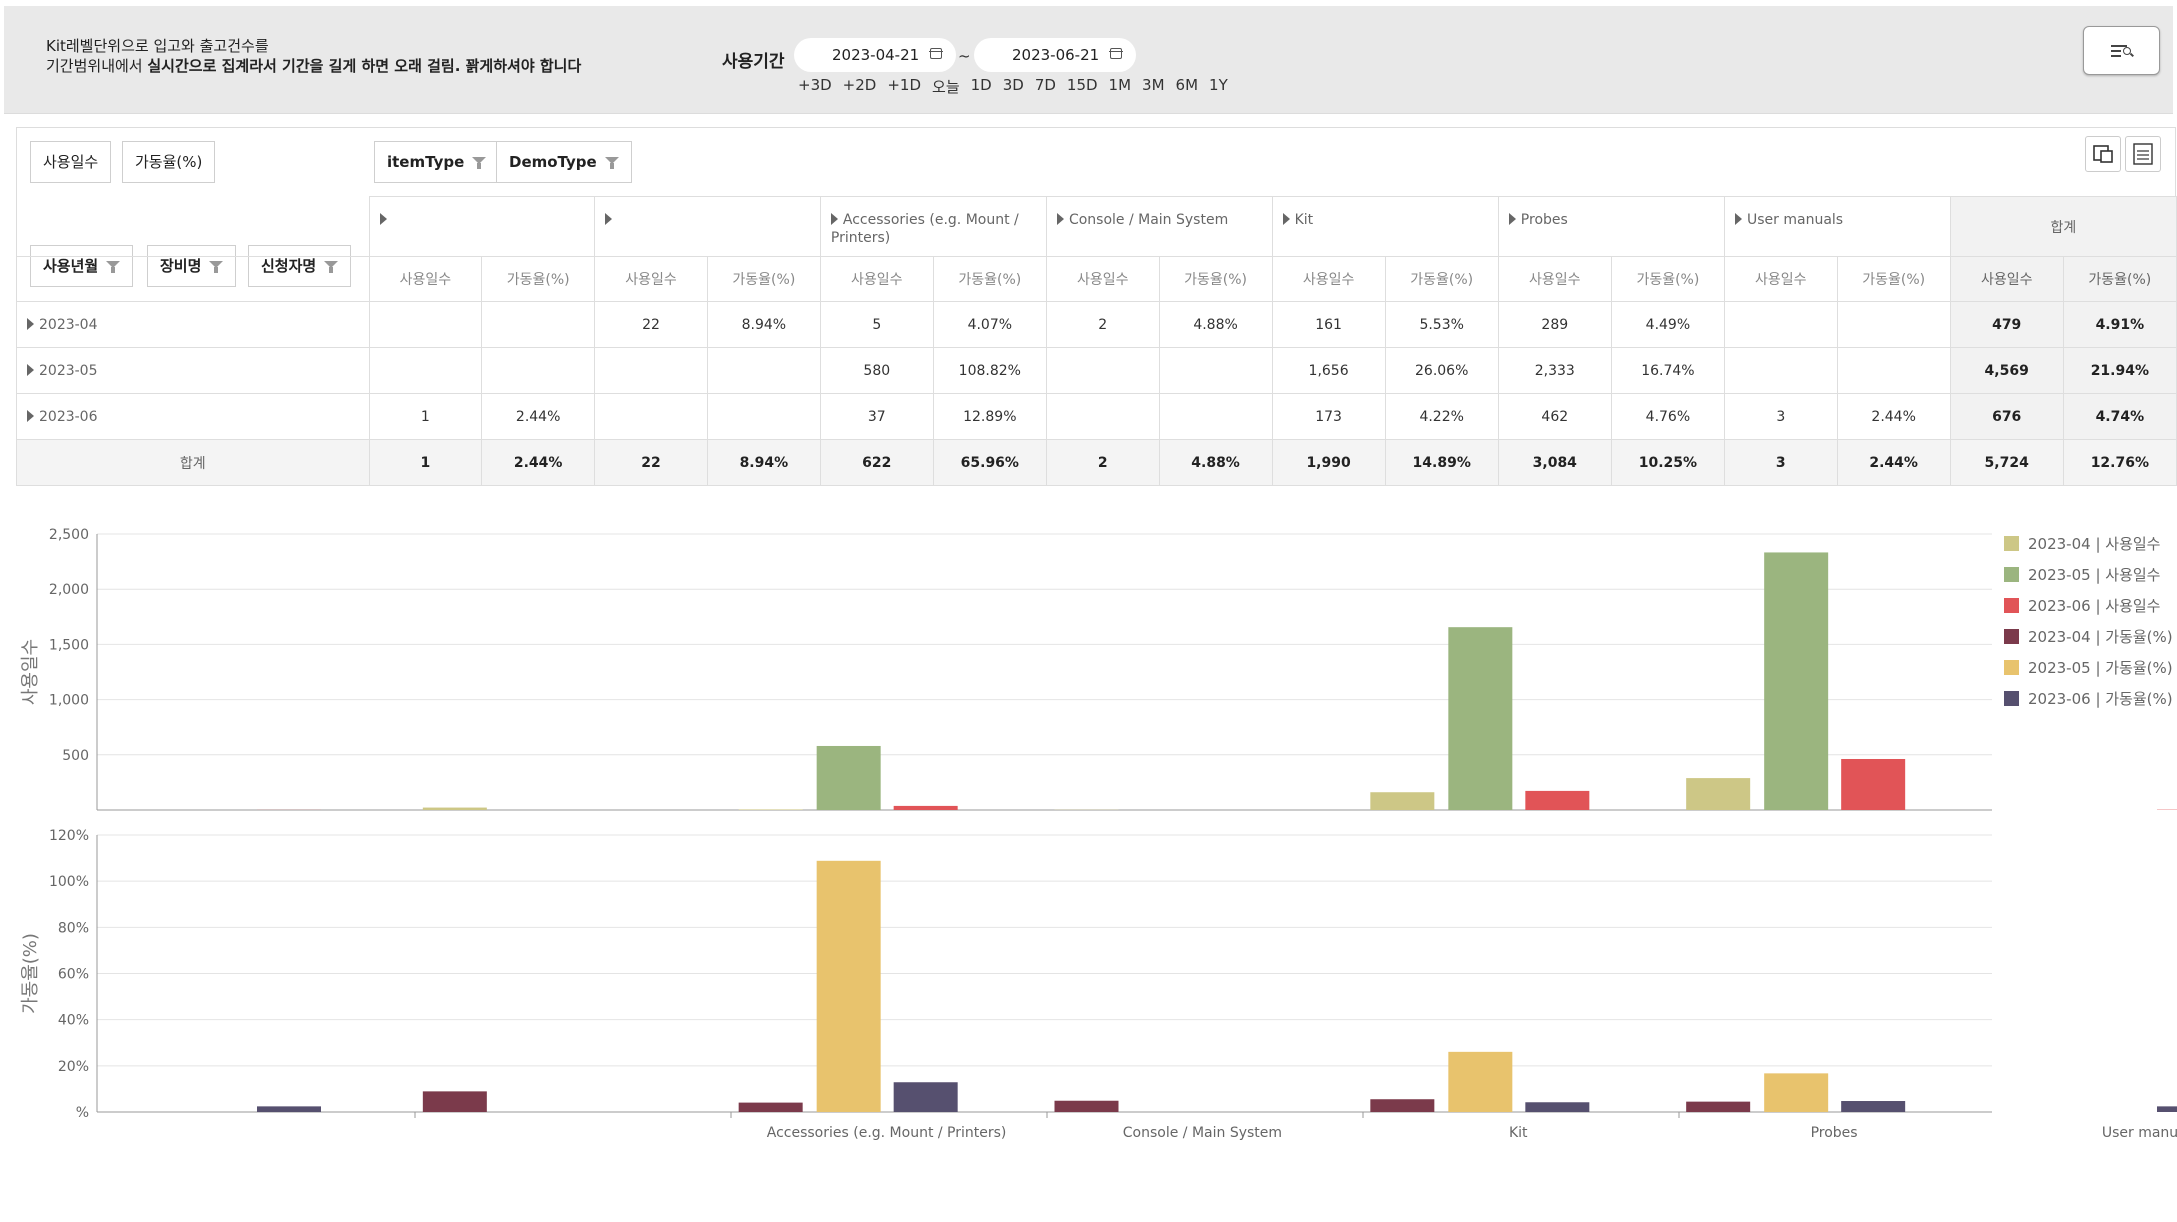 The width and height of the screenshot is (2177, 1222). I want to click on quick-range-button: 1M, so click(1120, 85).